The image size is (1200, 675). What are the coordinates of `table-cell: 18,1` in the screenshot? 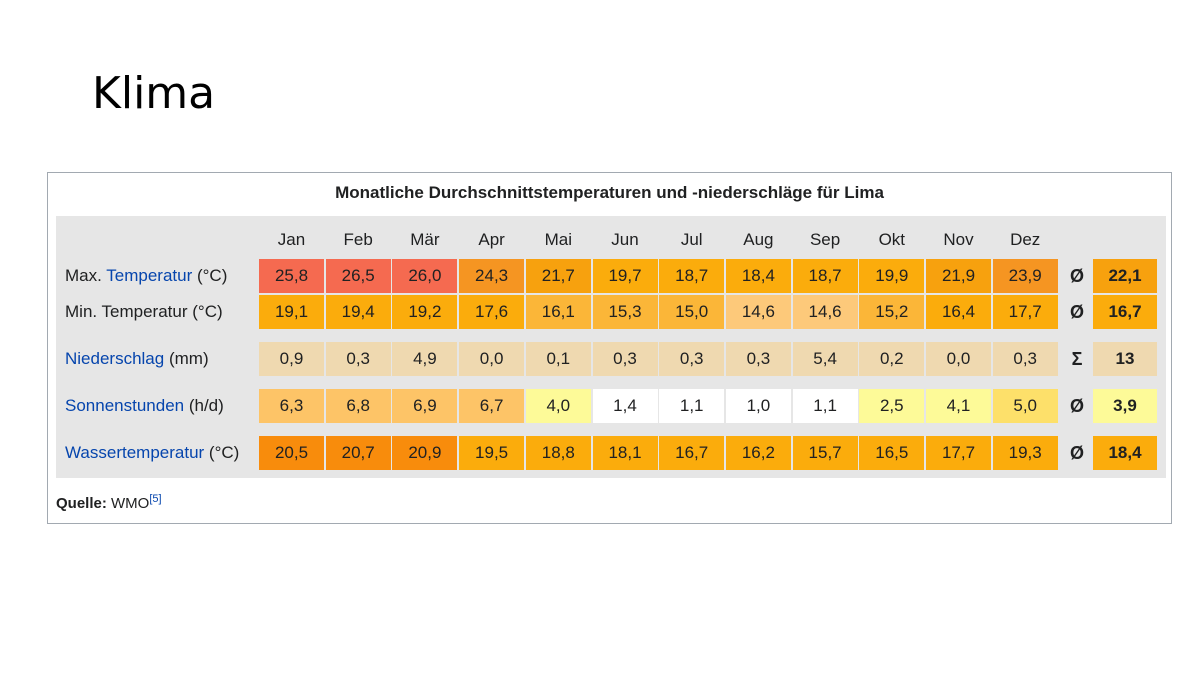 It's located at (625, 453).